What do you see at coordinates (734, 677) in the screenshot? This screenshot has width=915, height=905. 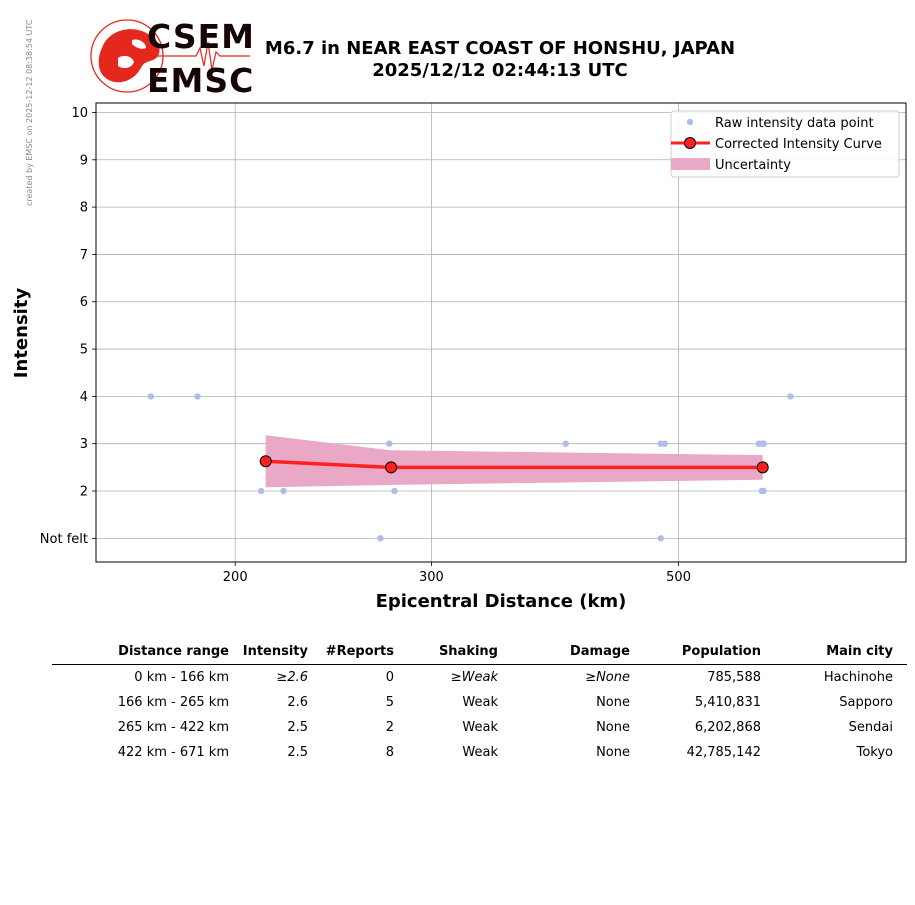 I see `cell-population: 785,588` at bounding box center [734, 677].